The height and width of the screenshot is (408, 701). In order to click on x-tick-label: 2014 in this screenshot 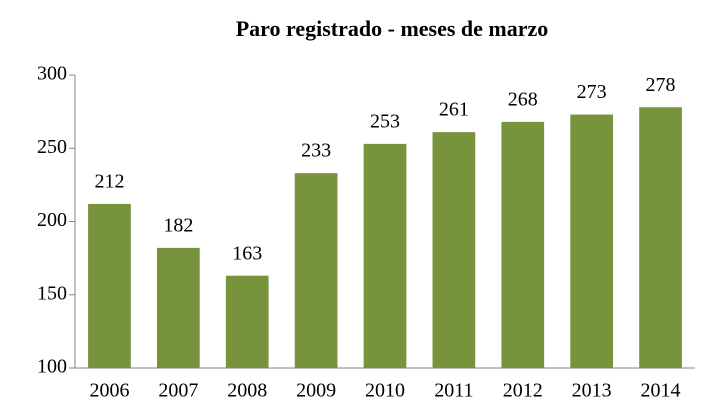, I will do `click(661, 391)`.